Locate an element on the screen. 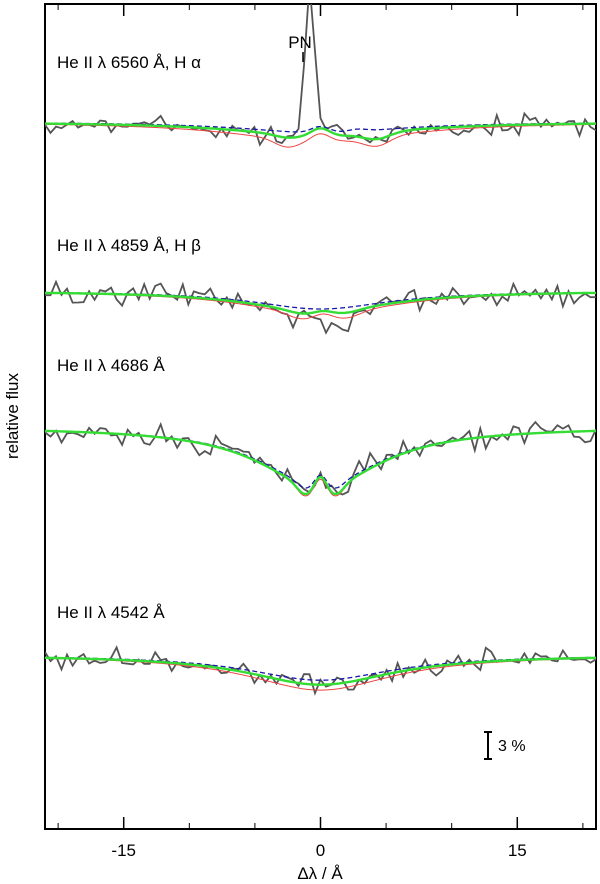 This screenshot has height=884, width=600. observed-spectrum-he4542 is located at coordinates (320, 670).